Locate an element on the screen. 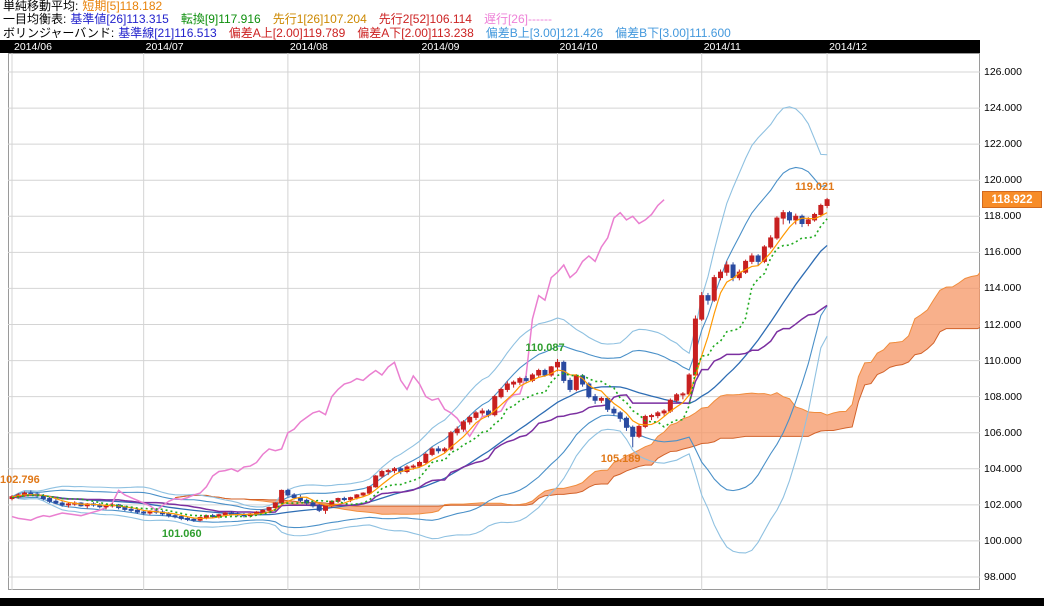  y-axis-label: 112.000 is located at coordinates (1003, 324).